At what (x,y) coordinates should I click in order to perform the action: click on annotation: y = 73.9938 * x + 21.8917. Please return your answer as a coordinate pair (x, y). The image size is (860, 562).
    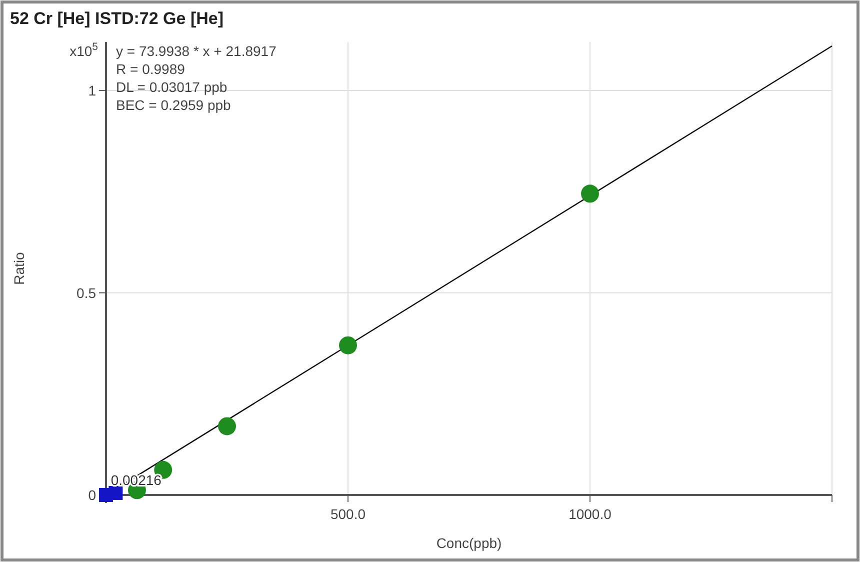
    Looking at the image, I should click on (196, 51).